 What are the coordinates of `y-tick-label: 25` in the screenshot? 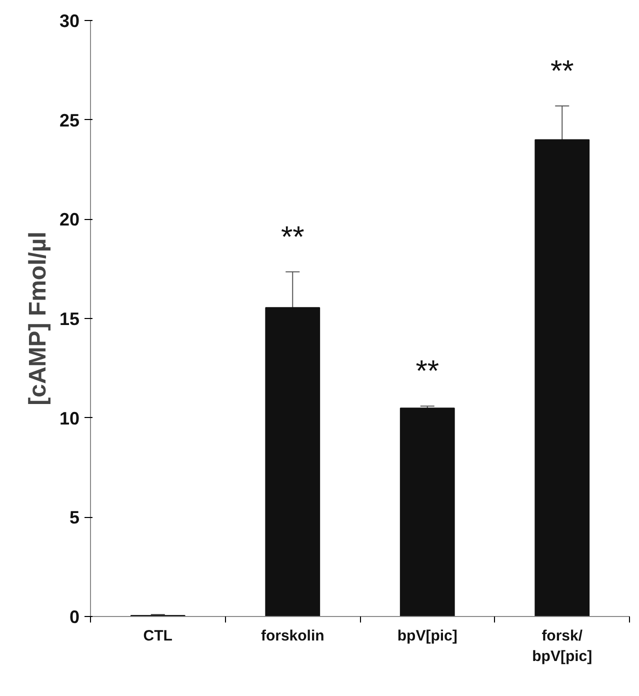 It's located at (69, 120).